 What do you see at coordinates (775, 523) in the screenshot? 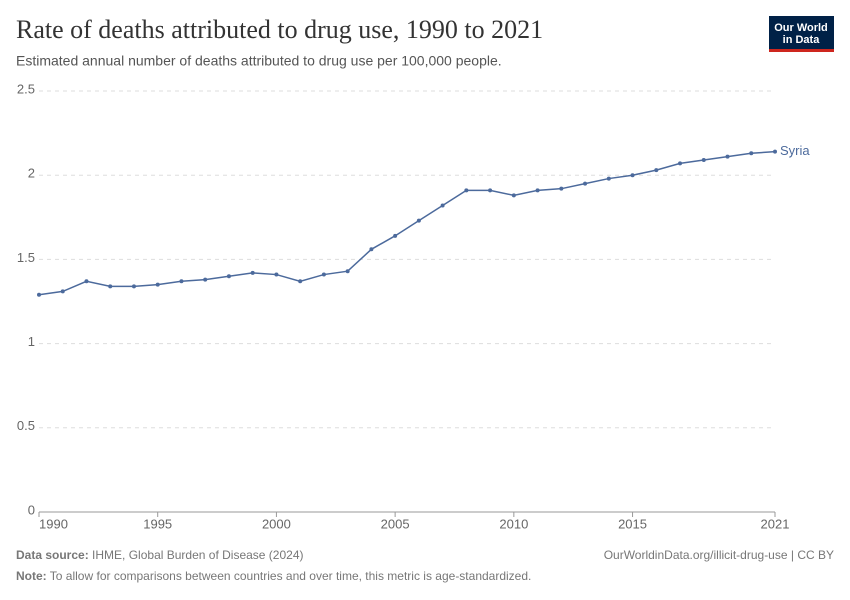
I see `x-tick-label: 2021` at bounding box center [775, 523].